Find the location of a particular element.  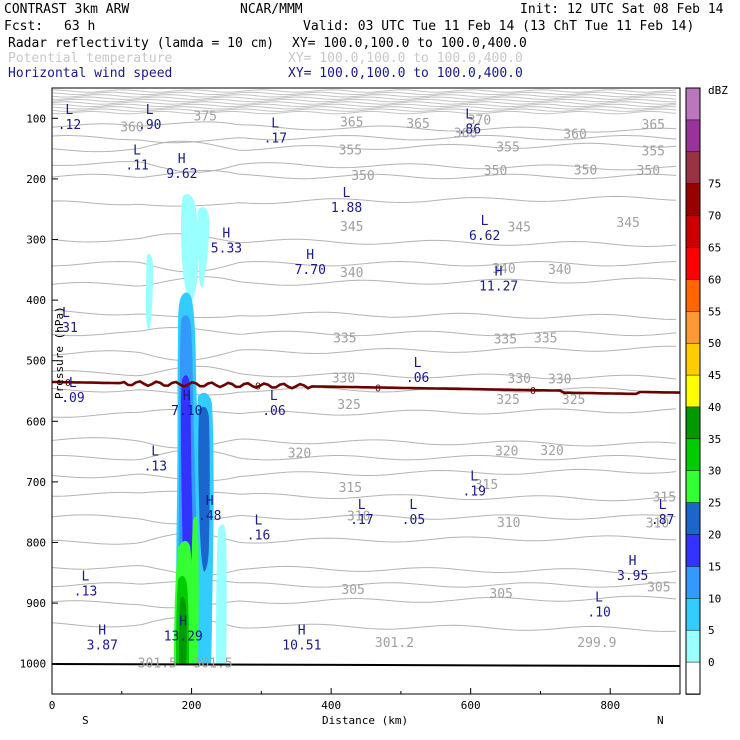

freezing-level-label: 0 is located at coordinates (378, 389).